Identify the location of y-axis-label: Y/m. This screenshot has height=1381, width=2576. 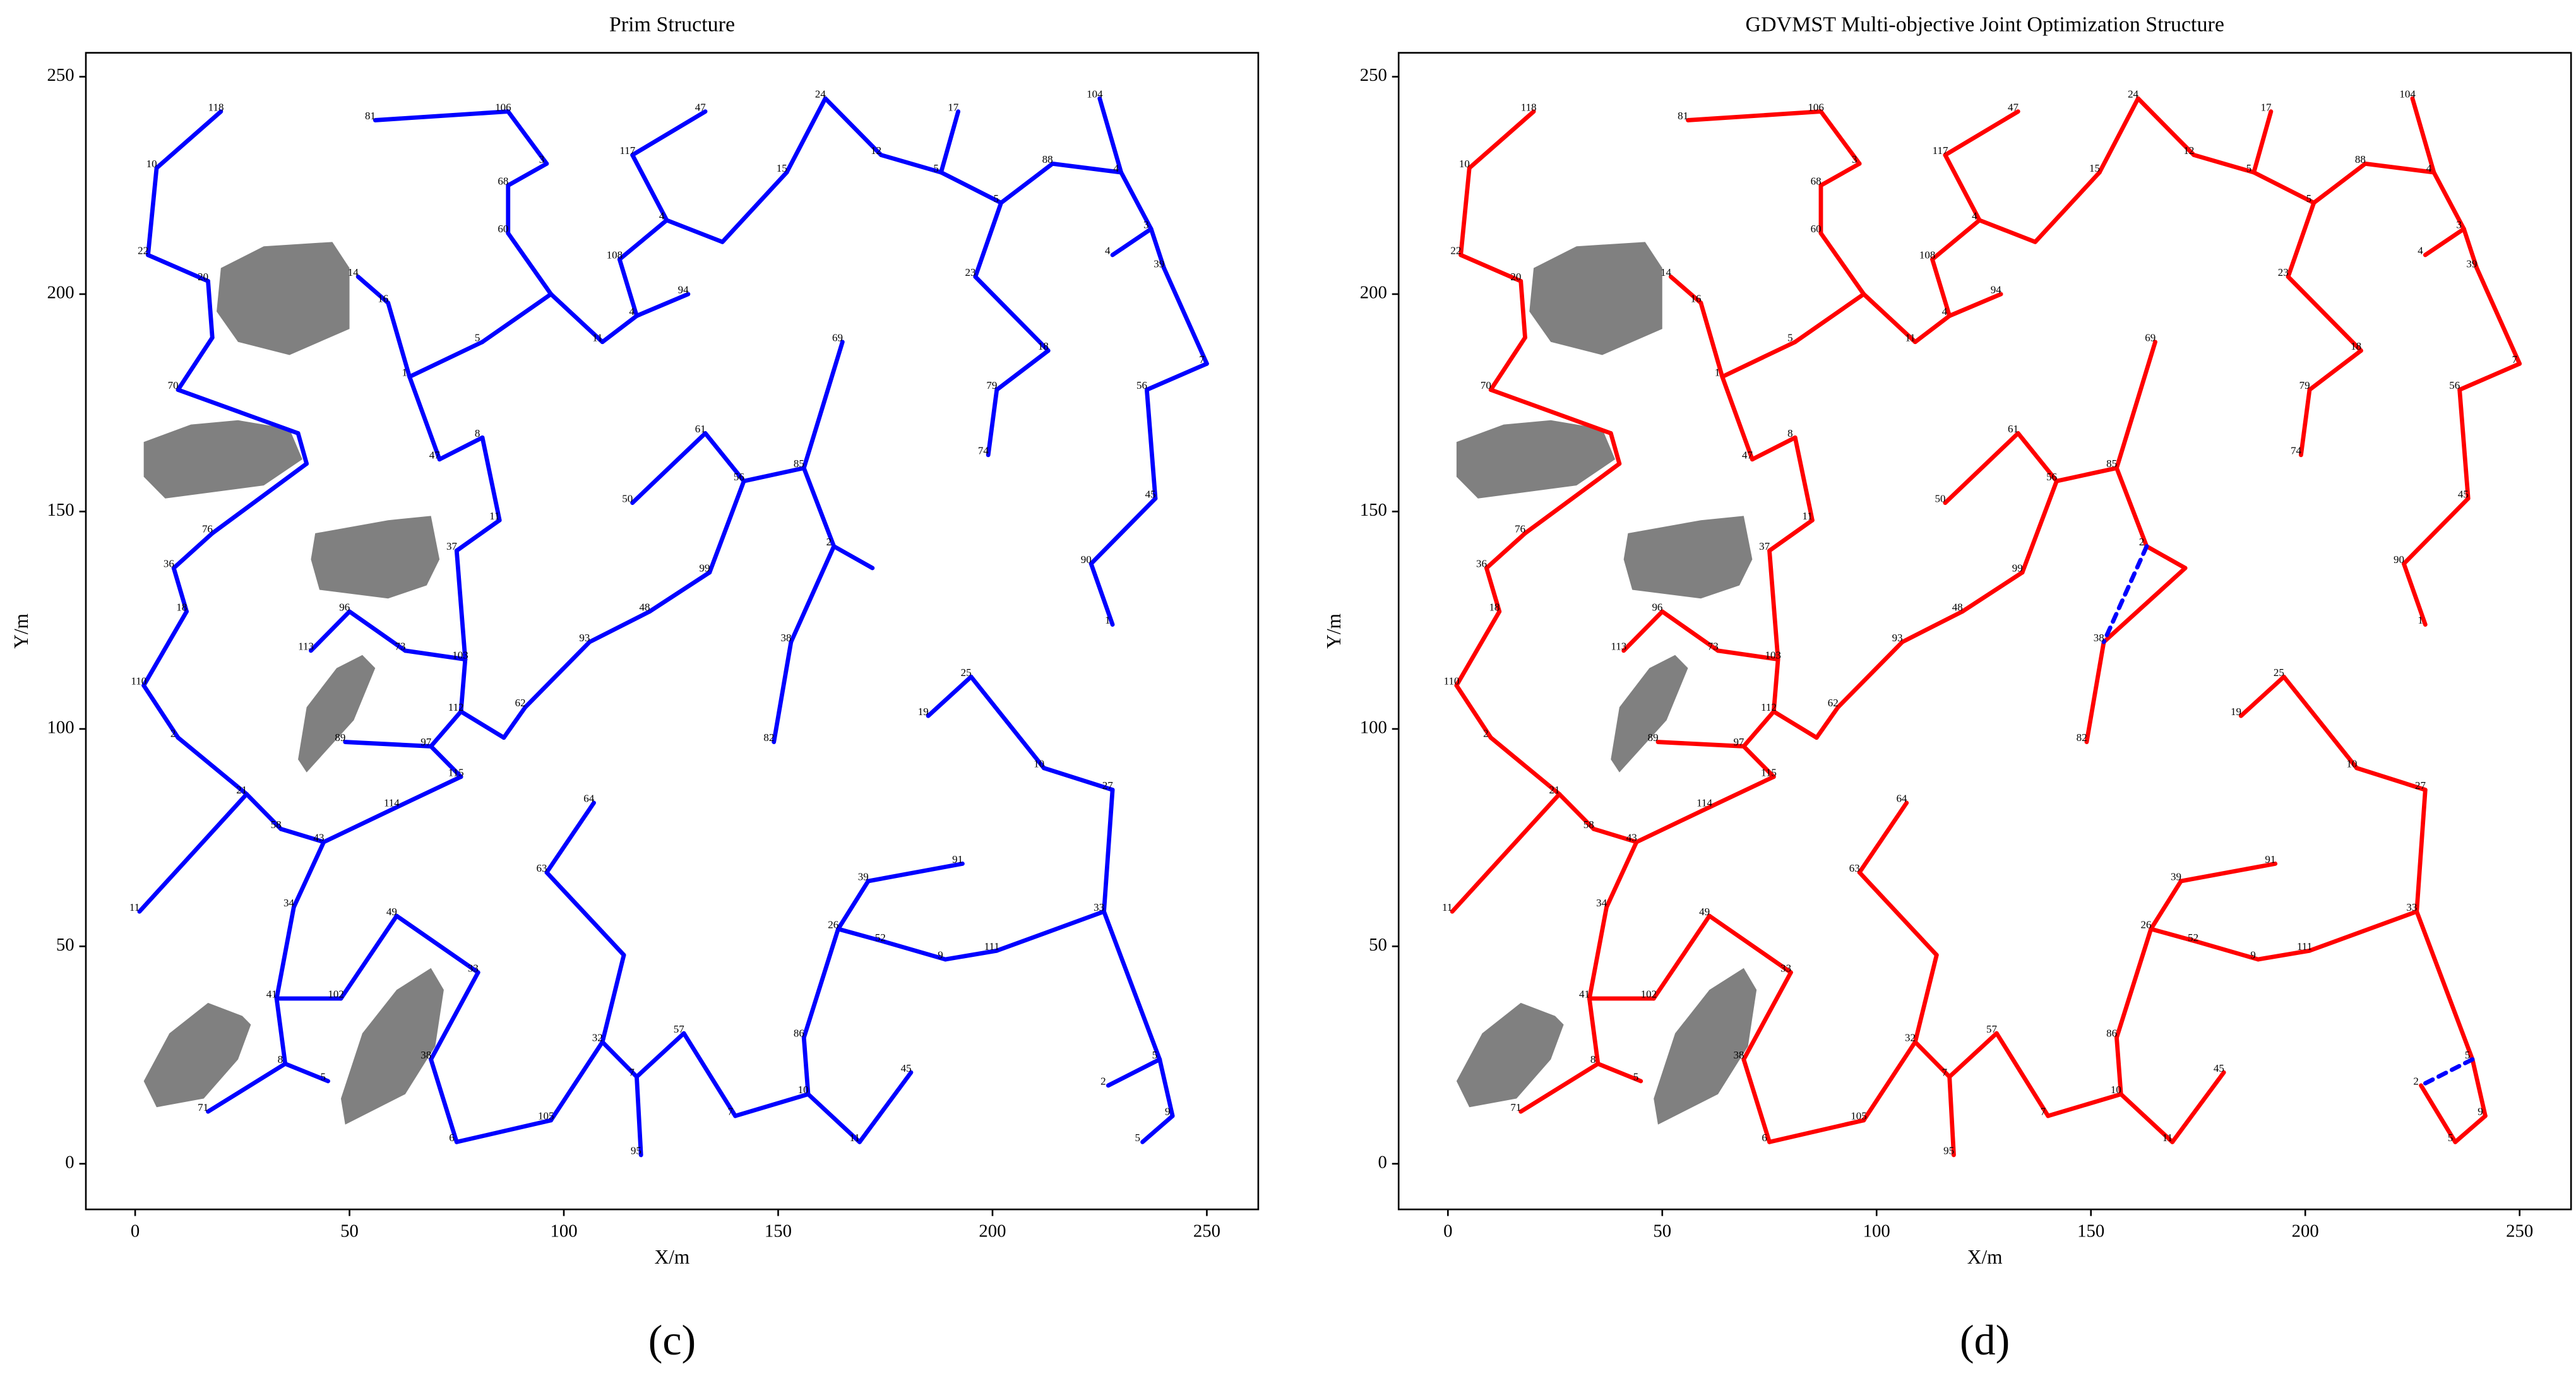
(21, 631).